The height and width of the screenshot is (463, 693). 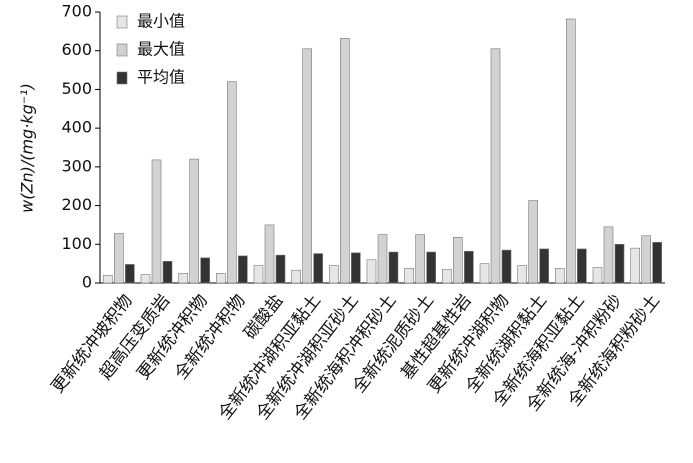 What do you see at coordinates (76, 88) in the screenshot?
I see `y-tick-label: 500` at bounding box center [76, 88].